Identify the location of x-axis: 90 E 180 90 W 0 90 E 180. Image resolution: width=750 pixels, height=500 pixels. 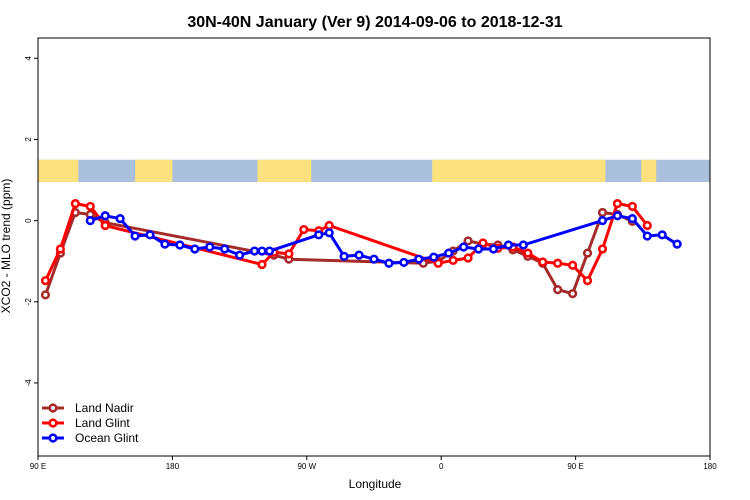
(373, 463).